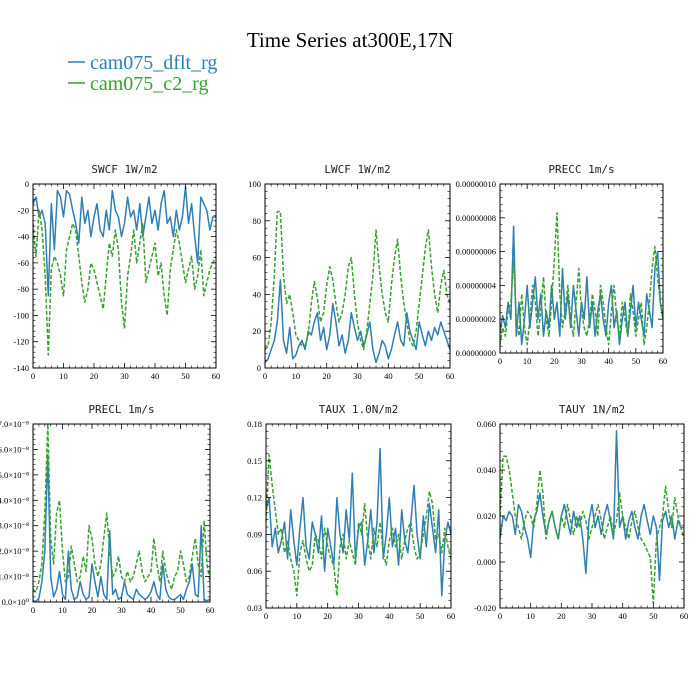  Describe the element at coordinates (257, 221) in the screenshot. I see `y-tick-label: 80` at that location.